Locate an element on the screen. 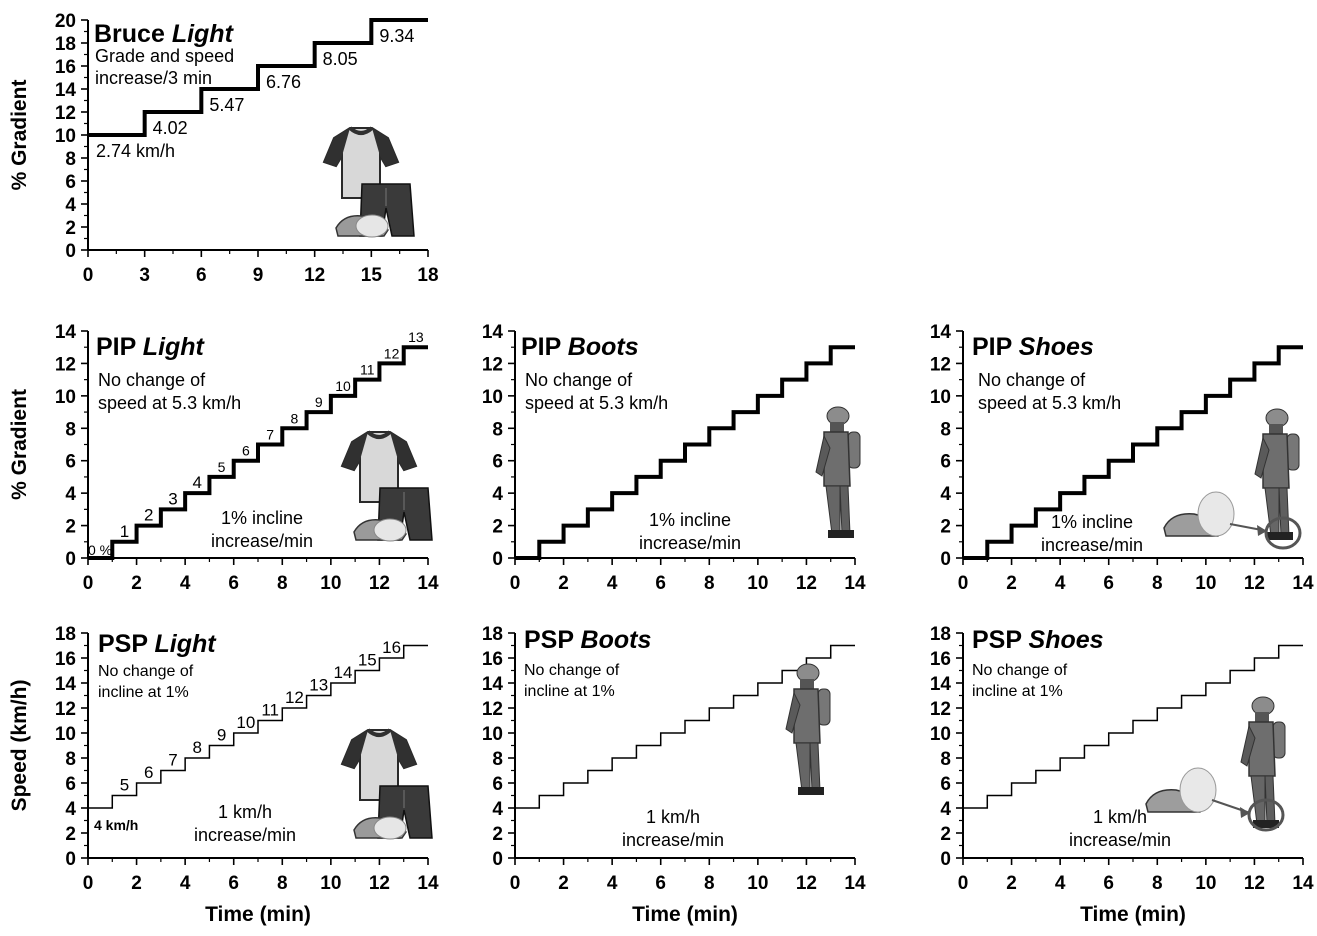  x-tick-label: 18 is located at coordinates (427, 275).